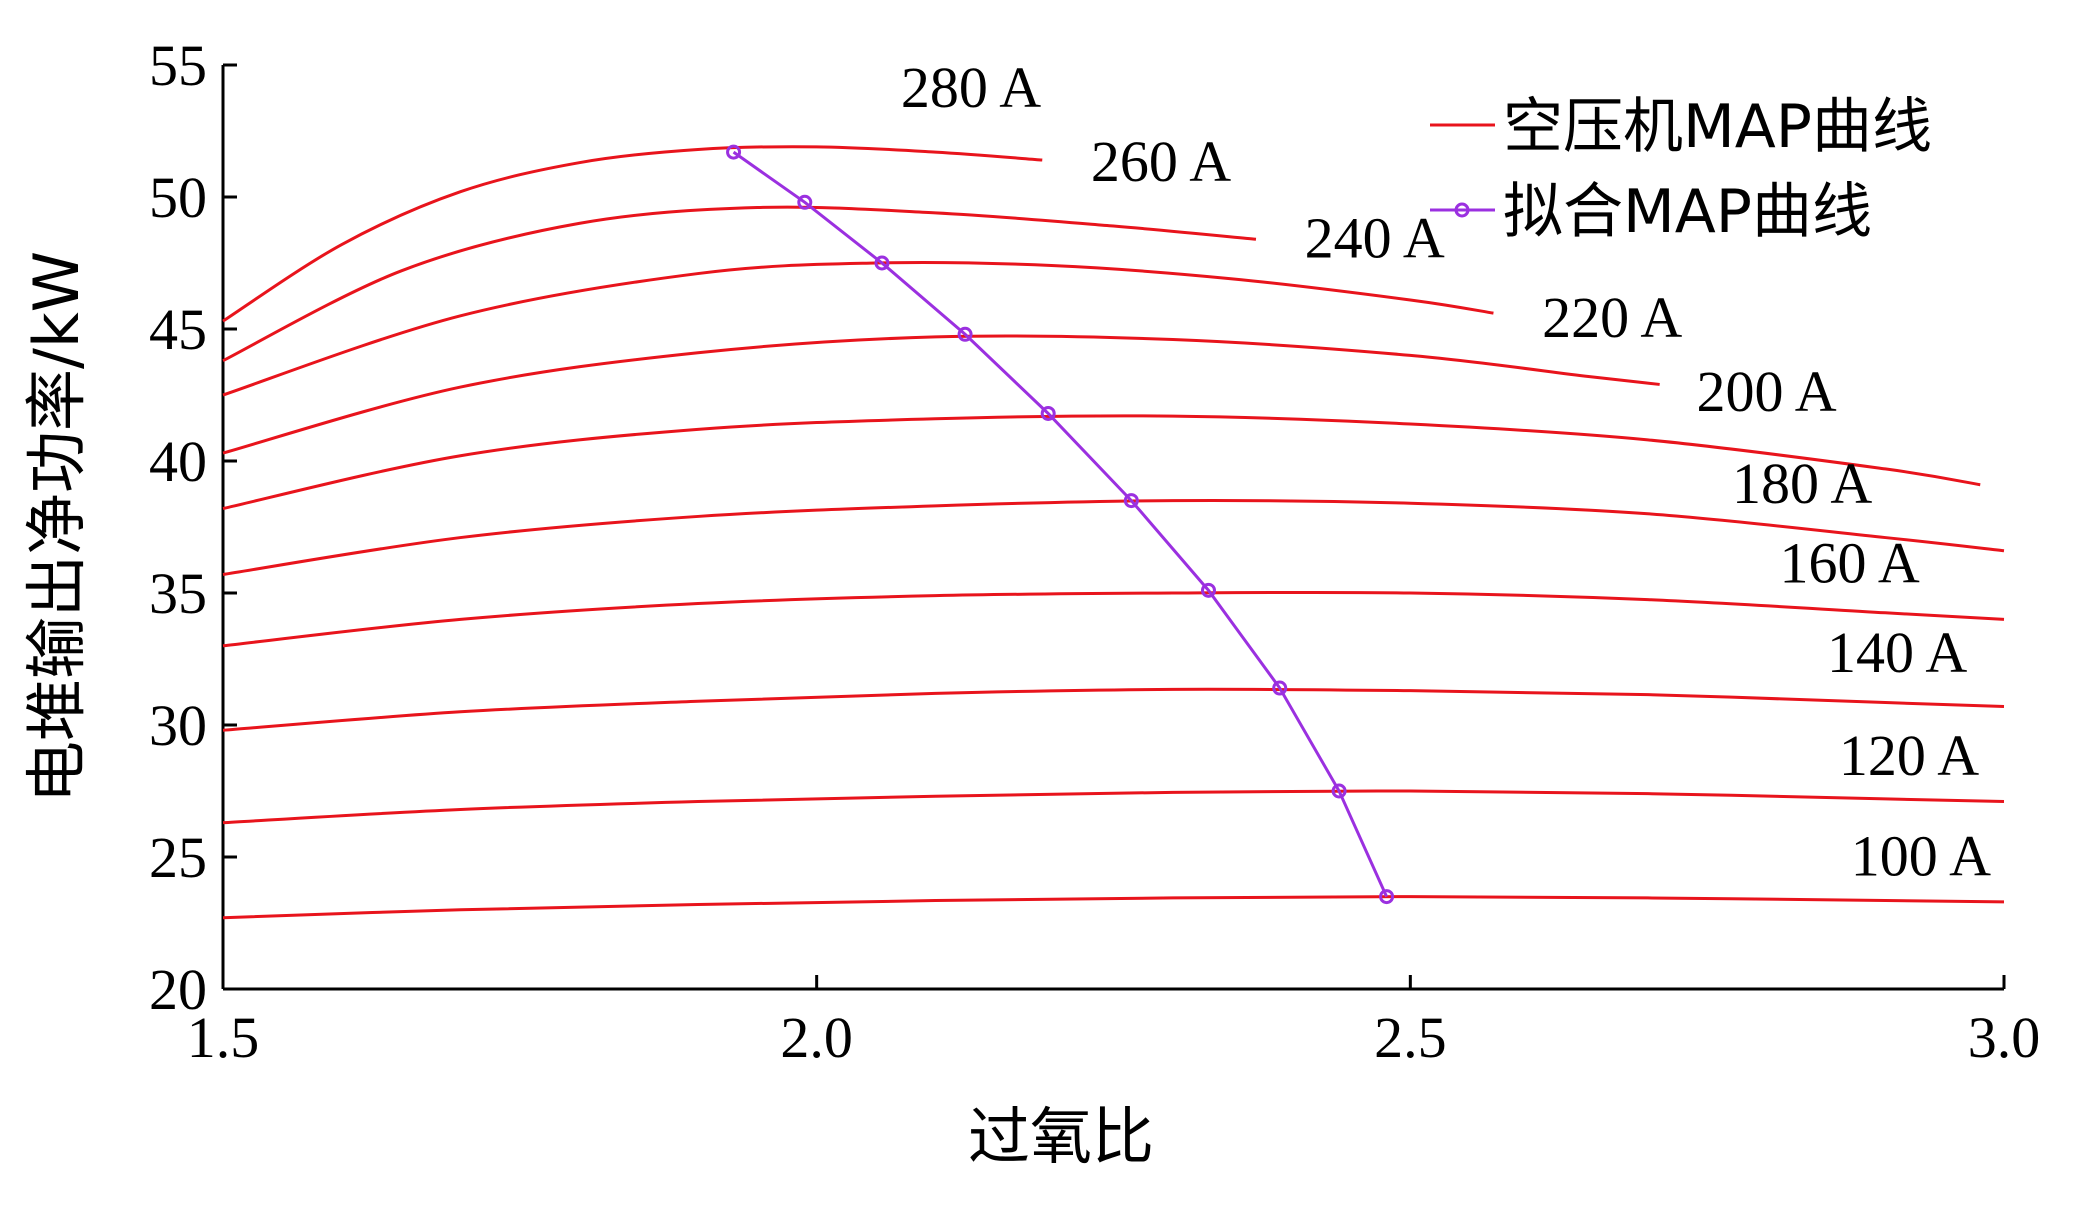  Describe the element at coordinates (1061, 1136) in the screenshot. I see `x-axis-title: 过氧比` at that location.